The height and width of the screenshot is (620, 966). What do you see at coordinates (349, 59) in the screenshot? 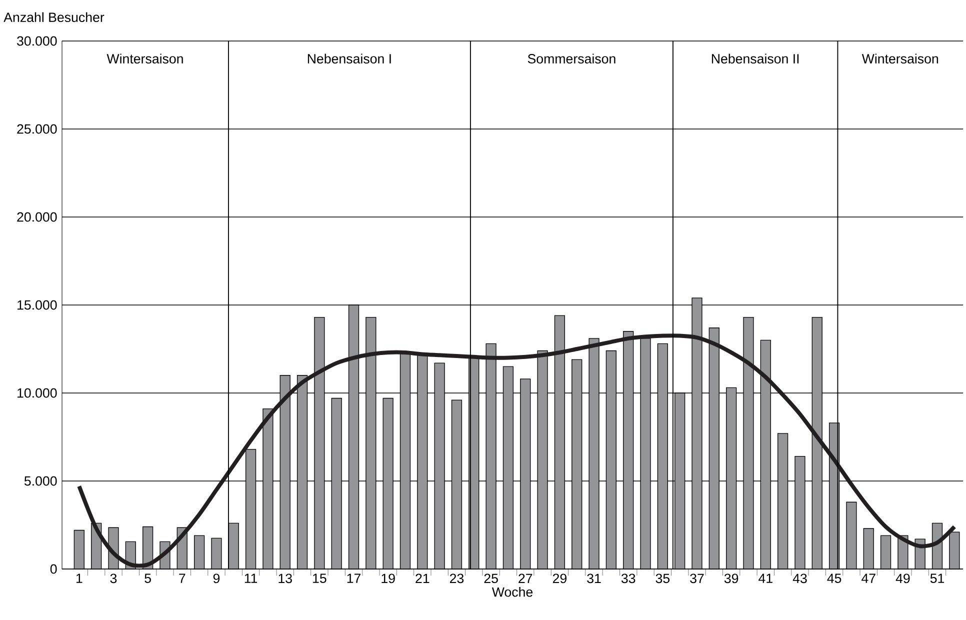
I see `annotation: Nebensaison I` at bounding box center [349, 59].